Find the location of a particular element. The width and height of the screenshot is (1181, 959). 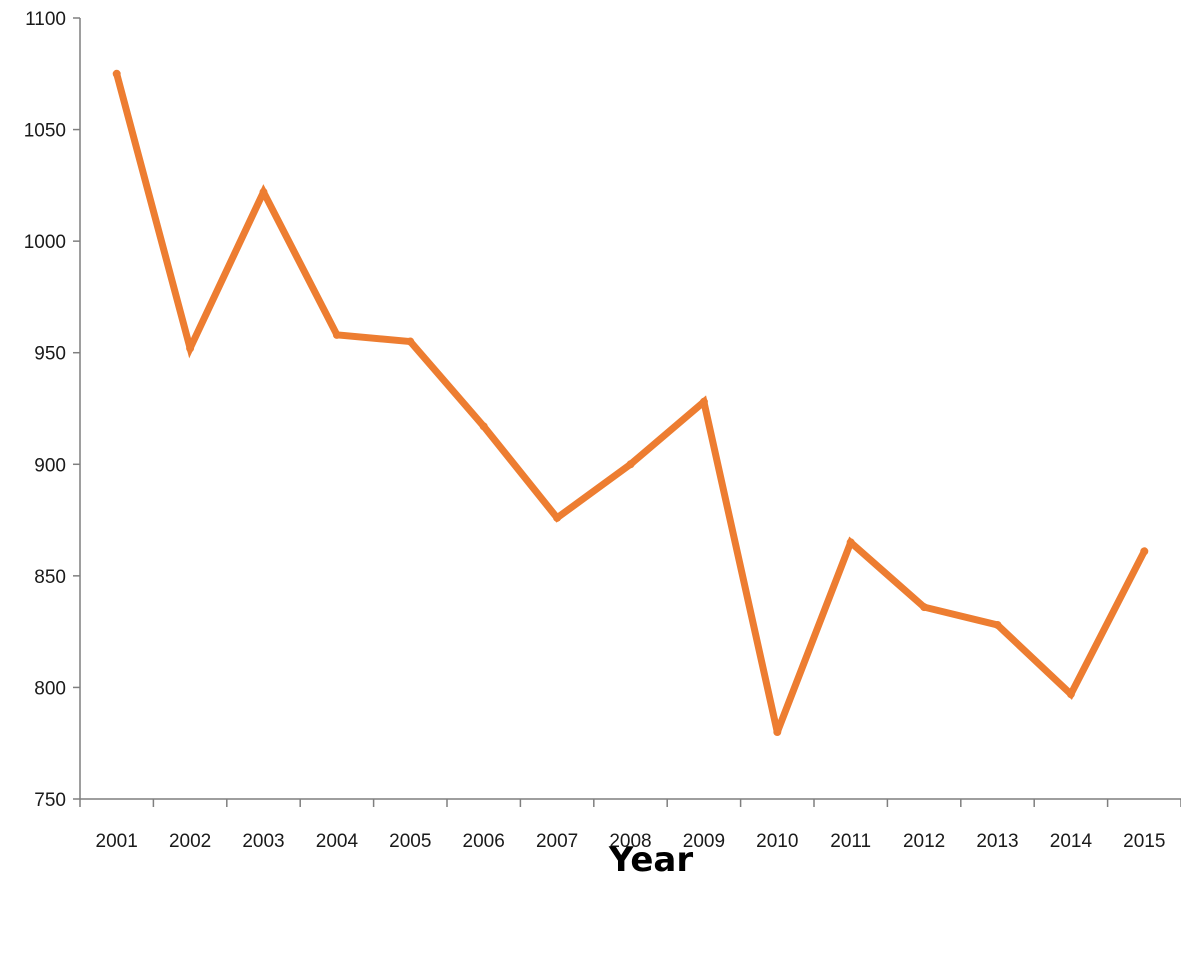

y-tick-label: 800 is located at coordinates (50, 688).